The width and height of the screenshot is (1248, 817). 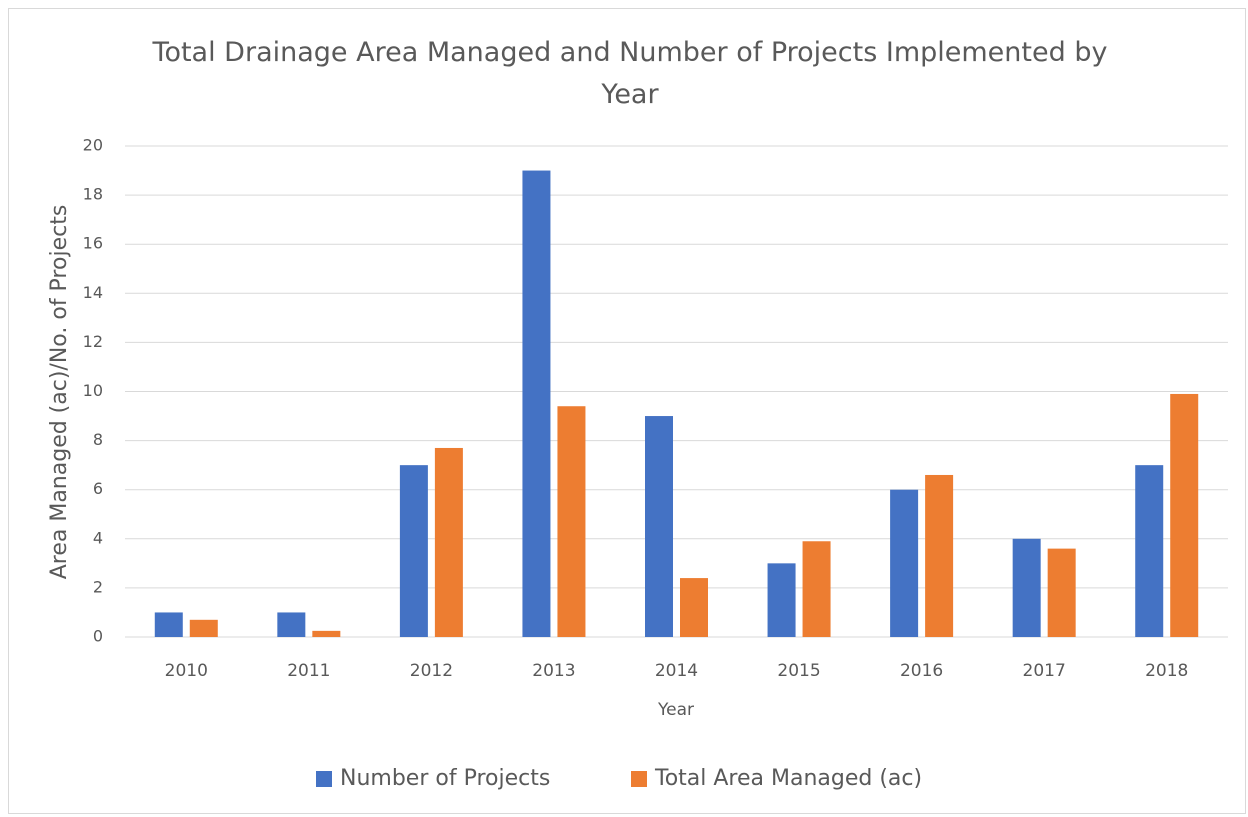 I want to click on y-tick-label: 8, so click(x=98, y=439).